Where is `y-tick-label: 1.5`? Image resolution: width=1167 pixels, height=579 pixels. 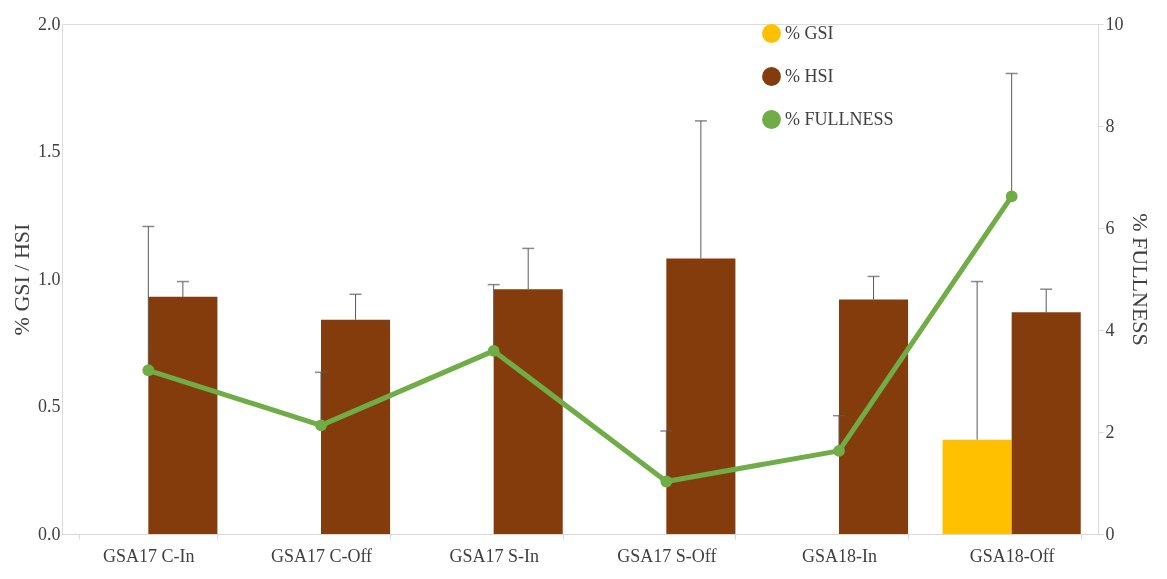 y-tick-label: 1.5 is located at coordinates (49, 151).